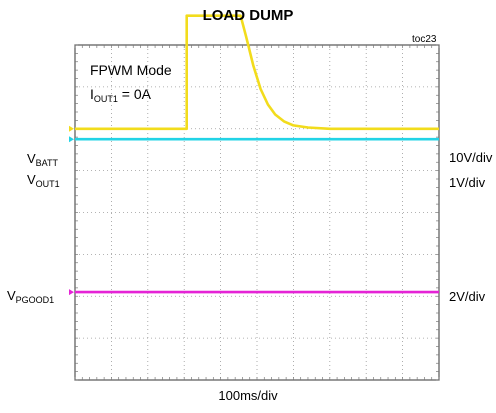  Describe the element at coordinates (131, 70) in the screenshot. I see `mode-annotation: FPWM Mode` at that location.